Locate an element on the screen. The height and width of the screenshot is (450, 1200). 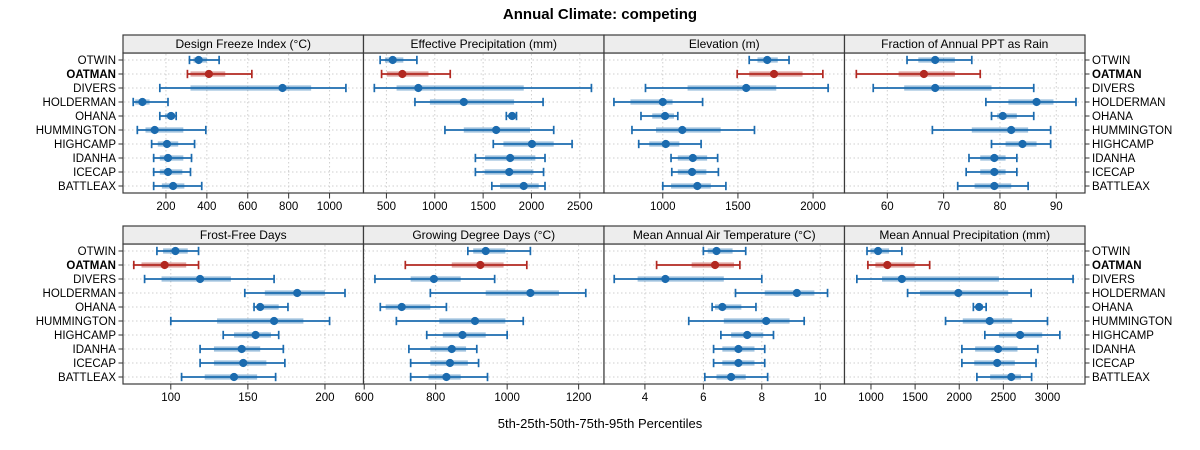
x-tick-label: 1200 is located at coordinates (579, 398).